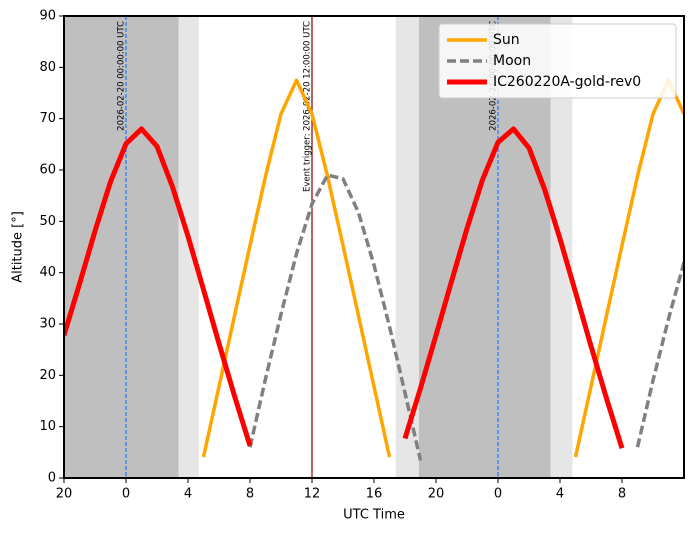 This screenshot has height=533, width=694. What do you see at coordinates (312, 494) in the screenshot?
I see `x-tick-label: 12` at bounding box center [312, 494].